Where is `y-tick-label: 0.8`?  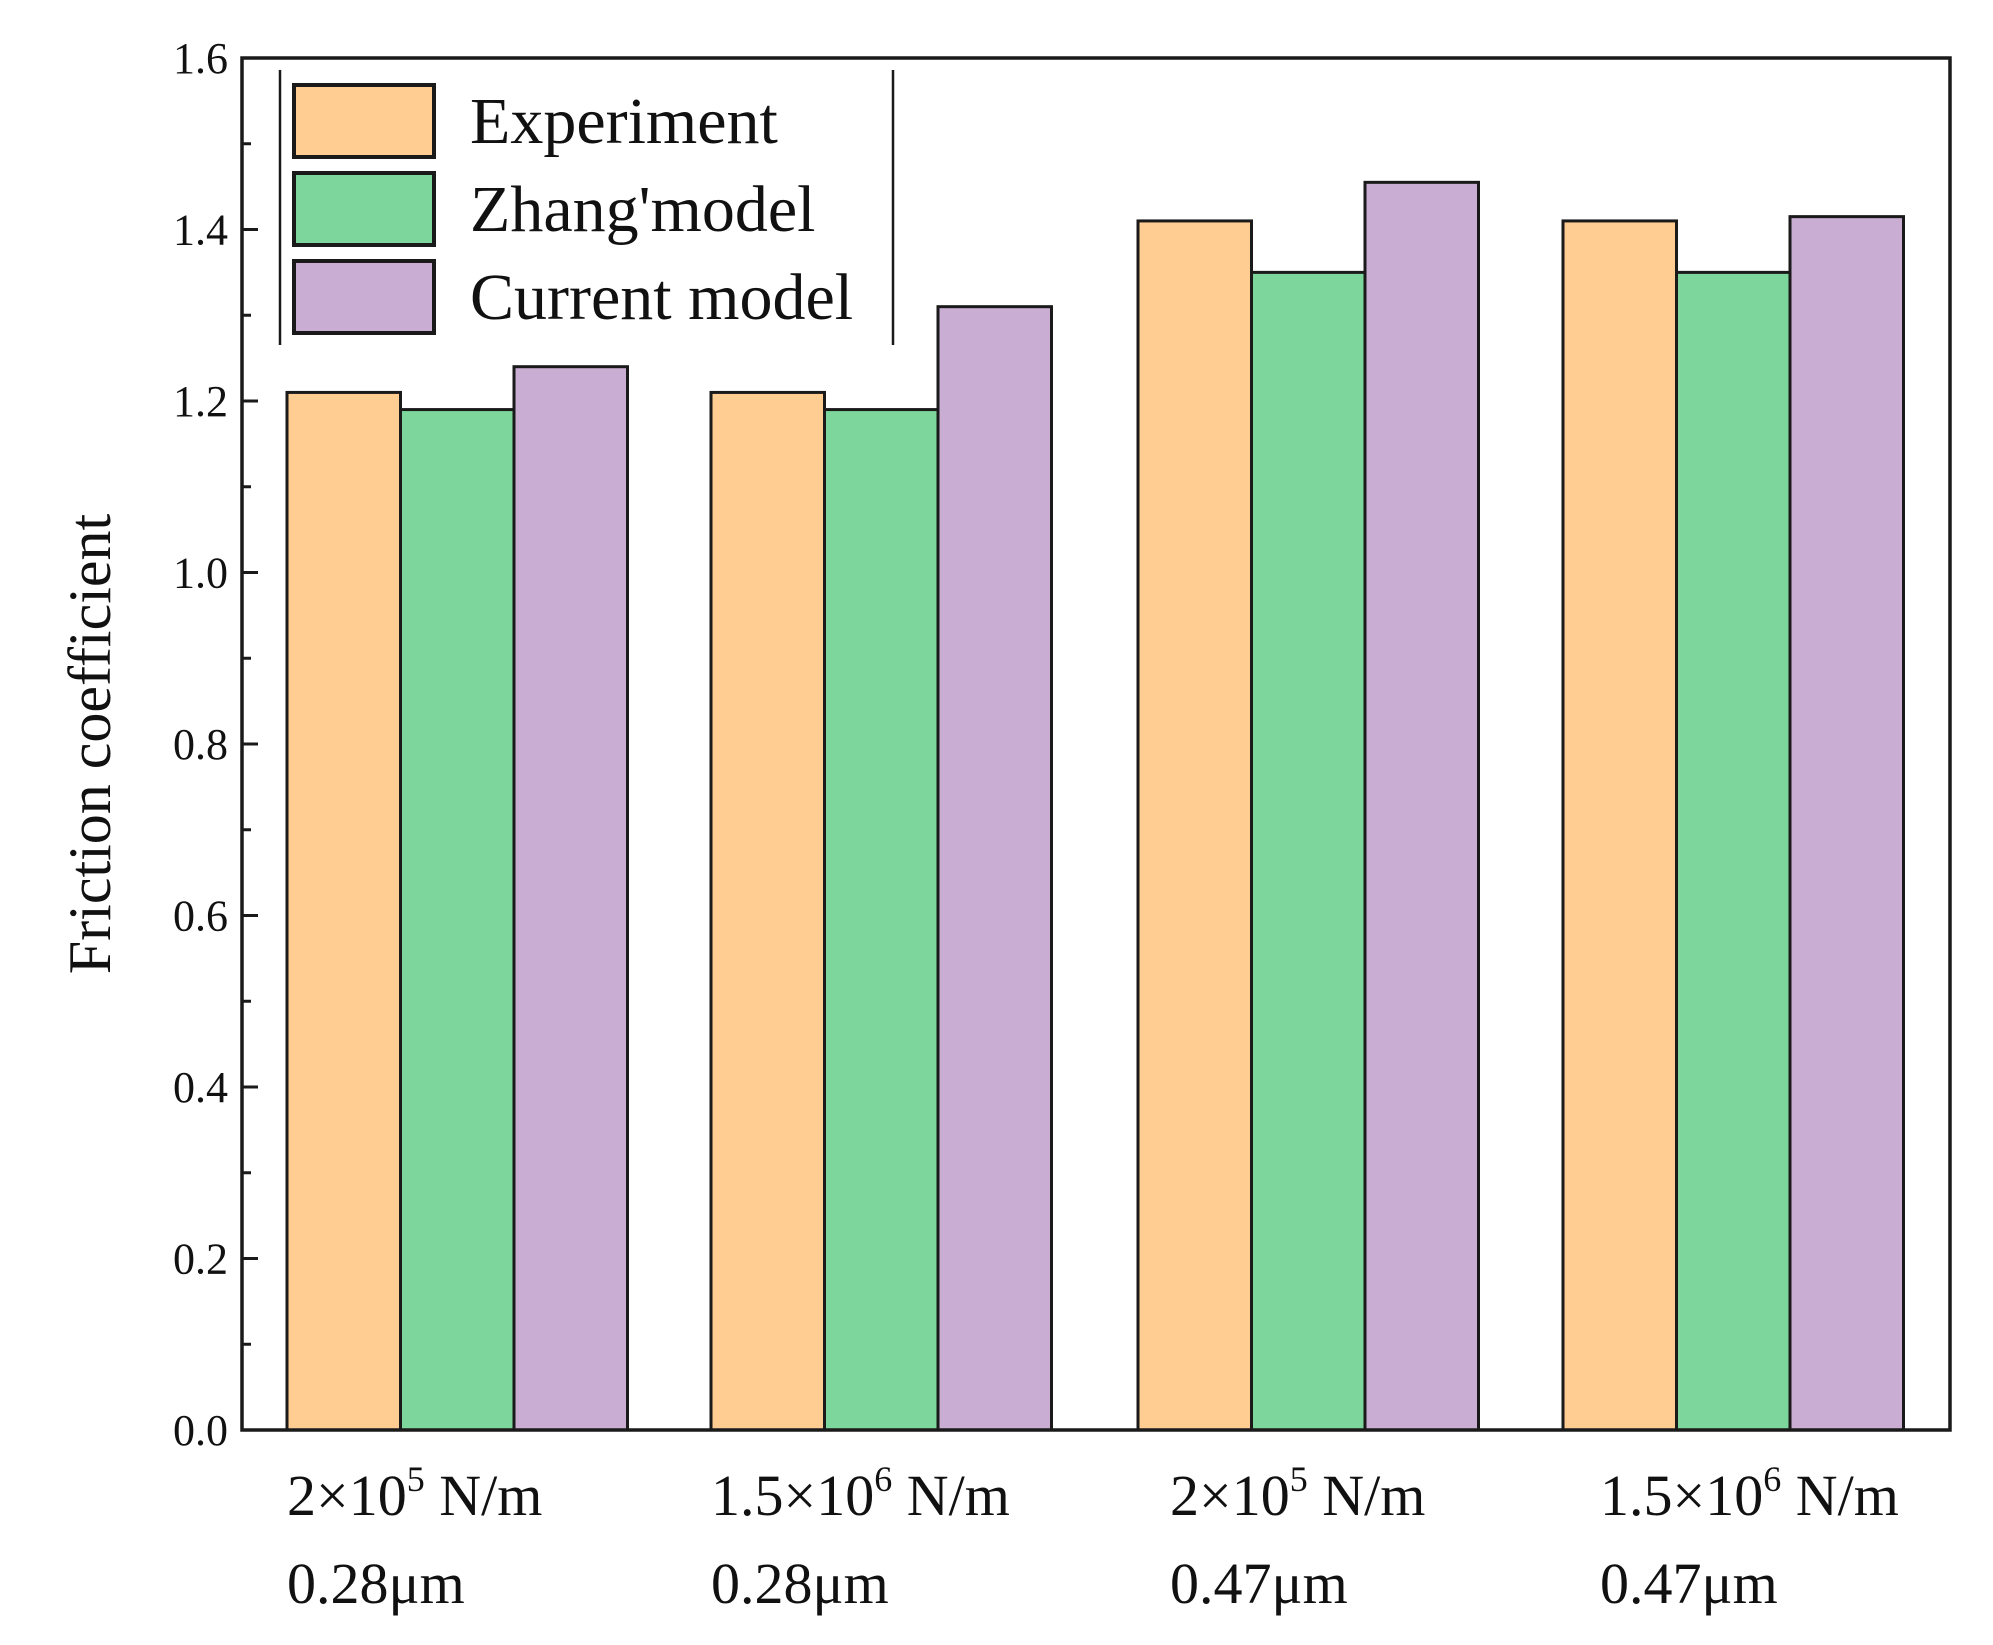
y-tick-label: 0.8 is located at coordinates (200, 744).